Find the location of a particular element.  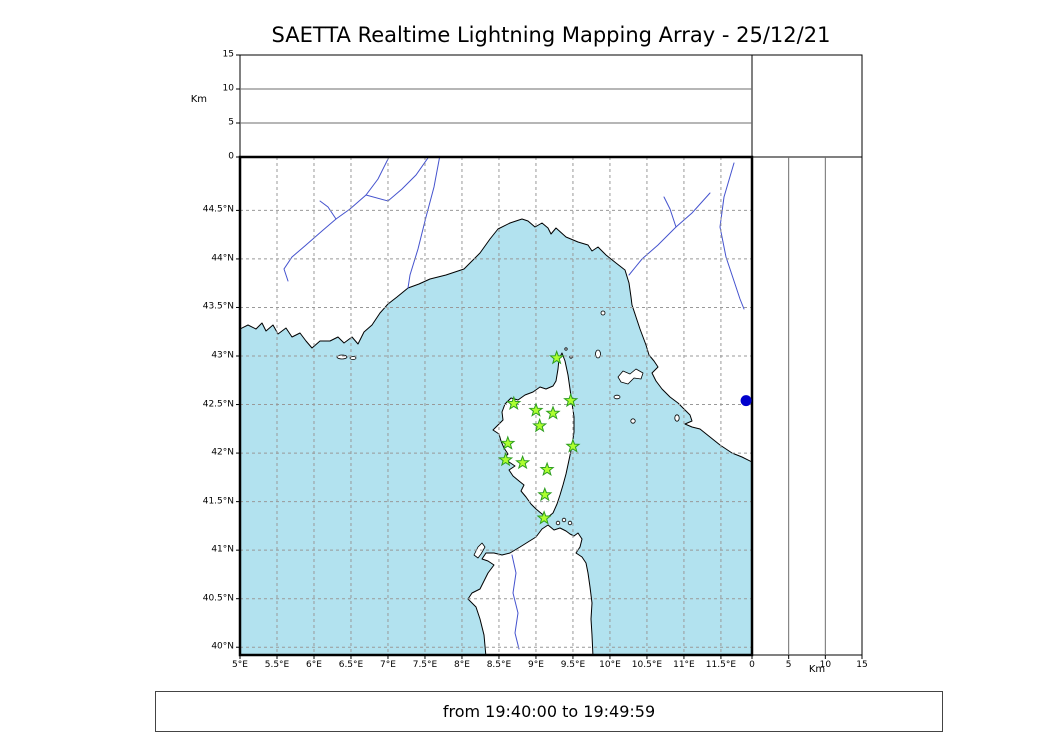

lat-tick-label: 43°N is located at coordinates (222, 355).